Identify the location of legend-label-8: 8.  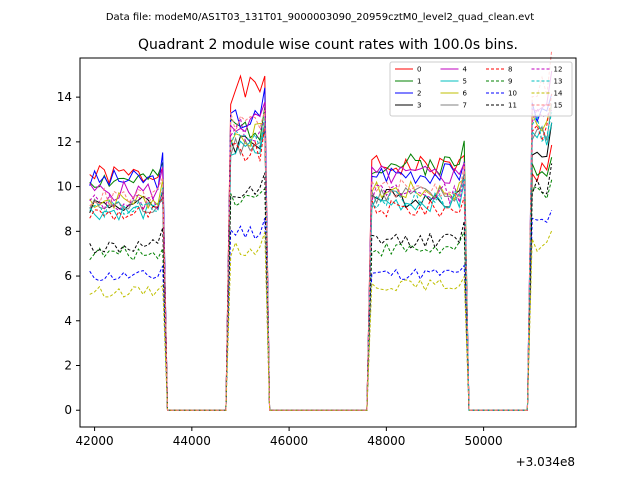
(510, 70).